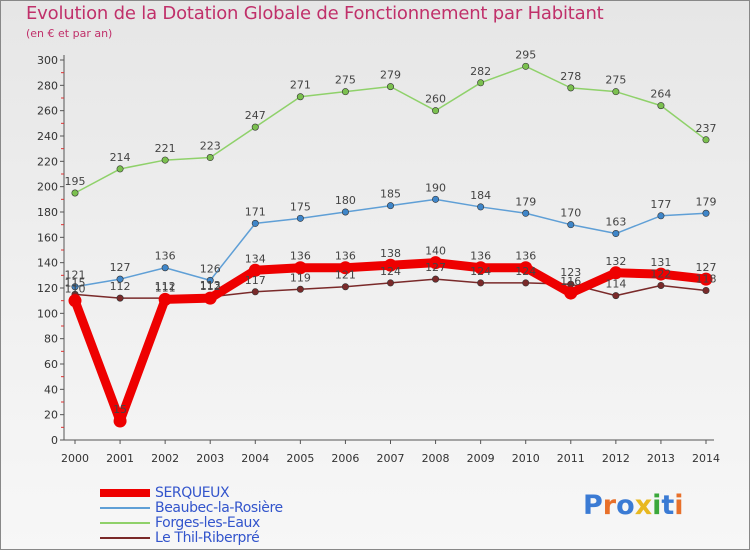  What do you see at coordinates (125, 508) in the screenshot?
I see `legend-swatch-beaubec` at bounding box center [125, 508].